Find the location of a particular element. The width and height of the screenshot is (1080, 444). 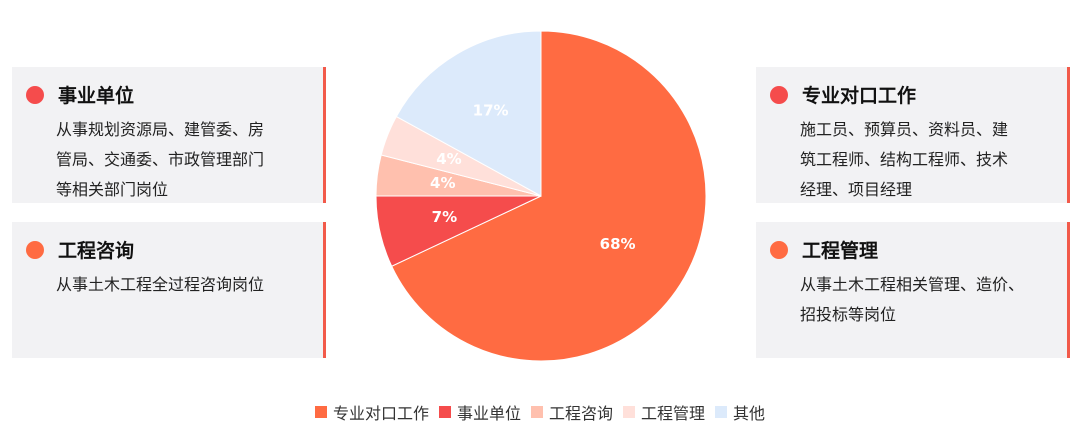

card-engineering-management: 工程管理 从事土木工程相关管理、造价、 招投标等岗位 is located at coordinates (913, 290).